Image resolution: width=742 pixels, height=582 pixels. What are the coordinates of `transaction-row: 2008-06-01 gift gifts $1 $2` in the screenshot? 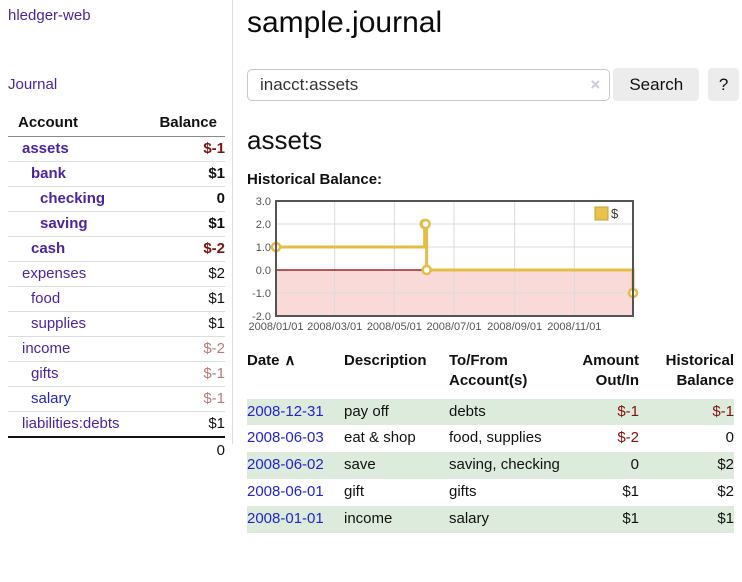 It's located at (490, 492).